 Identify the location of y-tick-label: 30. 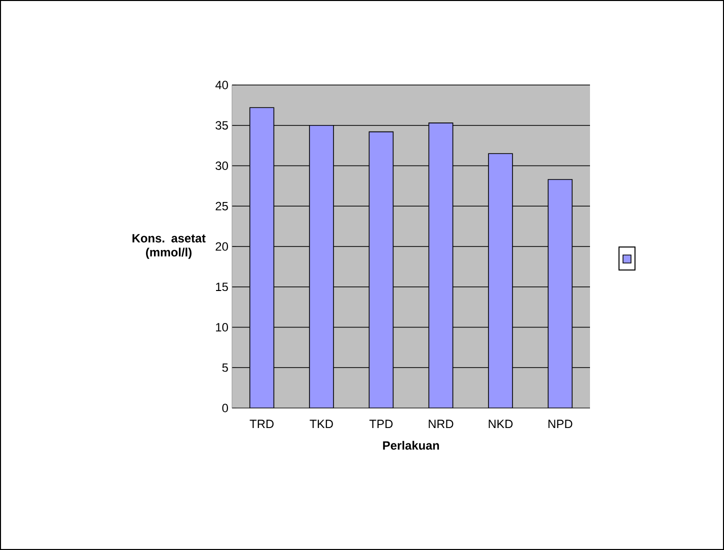
(222, 166).